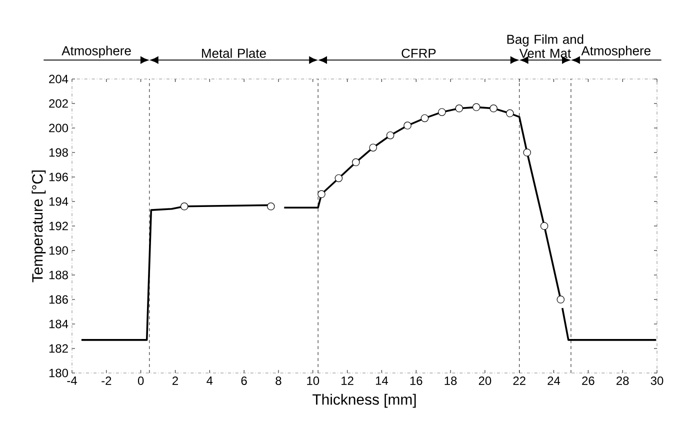 This screenshot has height=445, width=690. Describe the element at coordinates (58, 177) in the screenshot. I see `y-tick-label: 196` at that location.